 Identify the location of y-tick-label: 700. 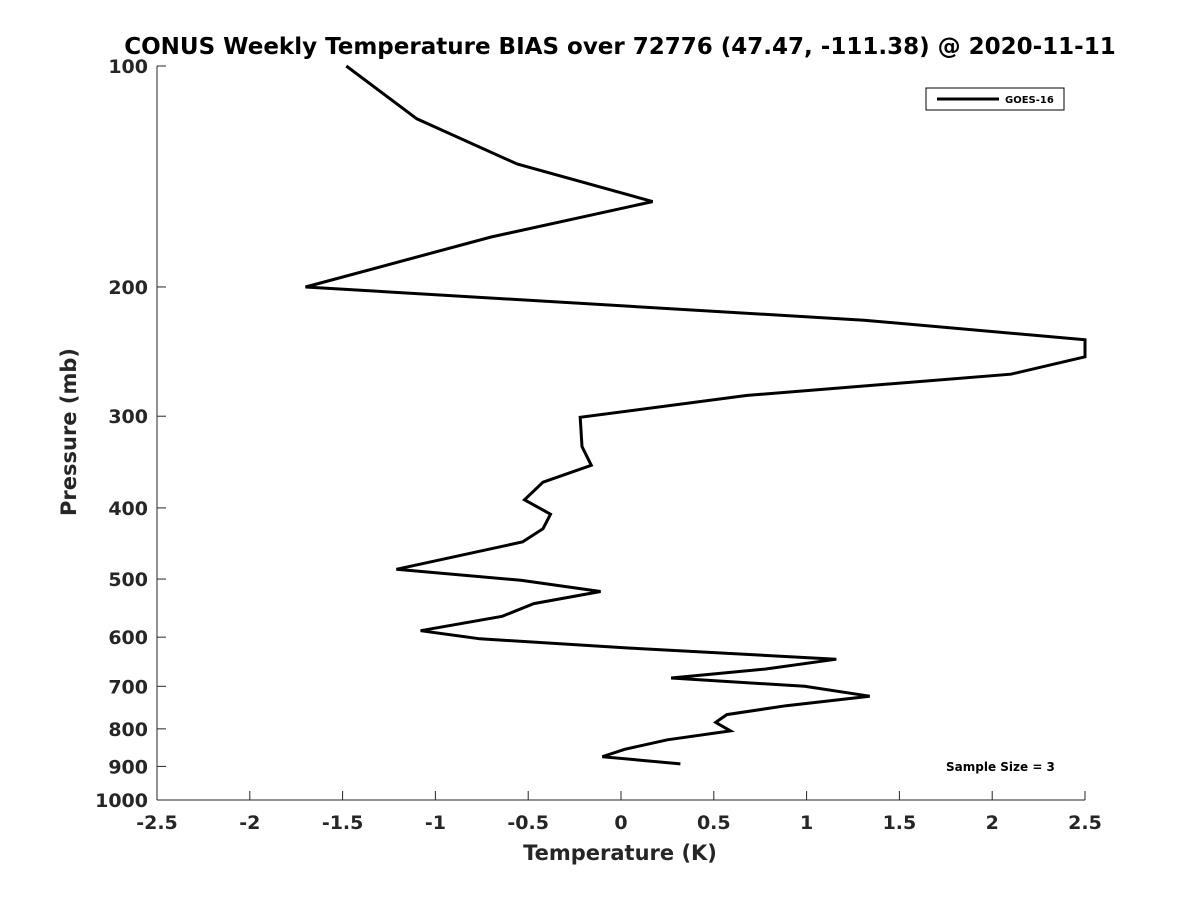
(128, 687).